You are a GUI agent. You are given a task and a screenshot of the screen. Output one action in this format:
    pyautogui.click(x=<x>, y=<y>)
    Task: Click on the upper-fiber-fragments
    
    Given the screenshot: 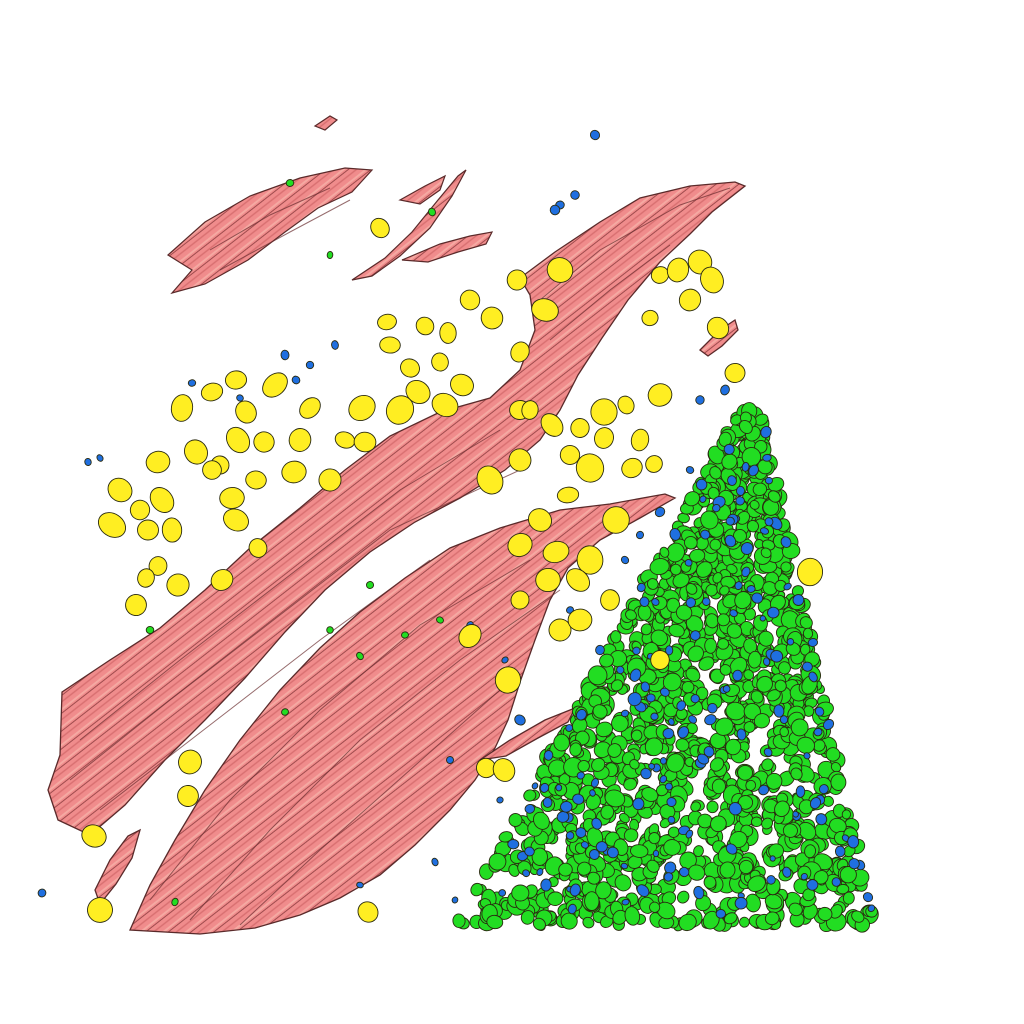 What is the action you would take?
    pyautogui.click(x=330, y=205)
    